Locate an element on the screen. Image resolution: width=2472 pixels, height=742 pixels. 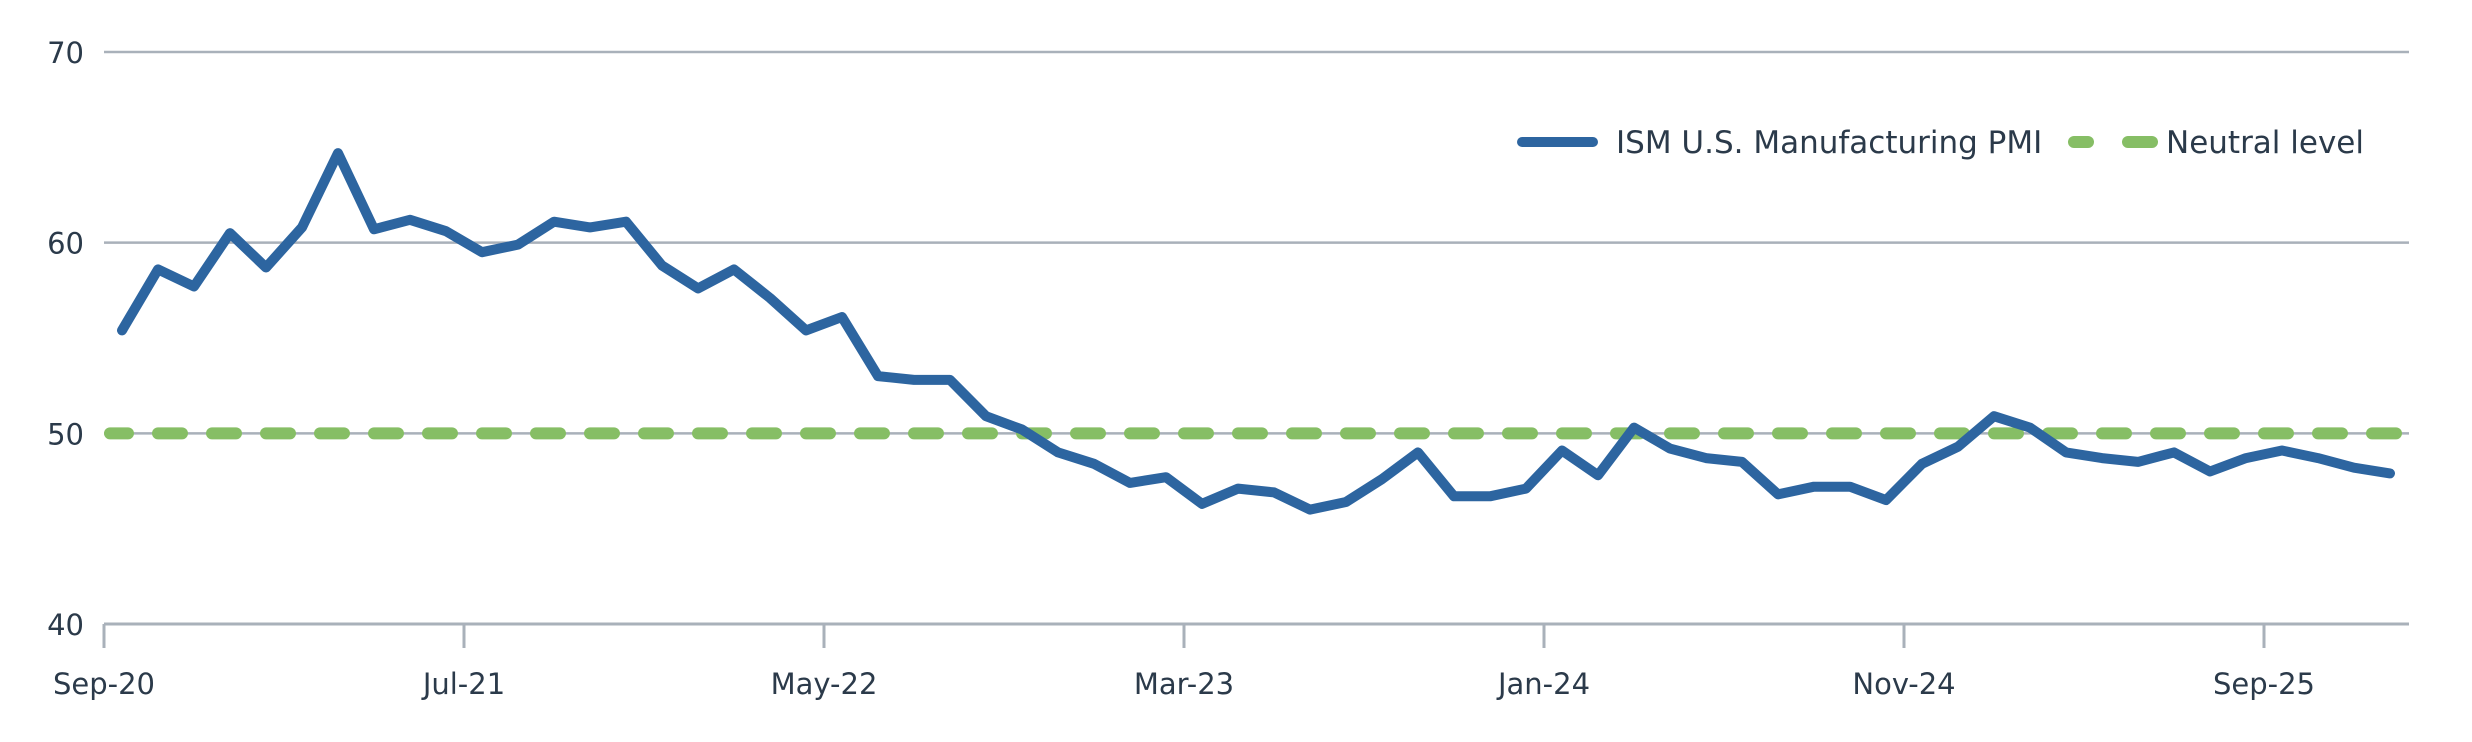
x-tick-label: Nov-24 is located at coordinates (1903, 684).